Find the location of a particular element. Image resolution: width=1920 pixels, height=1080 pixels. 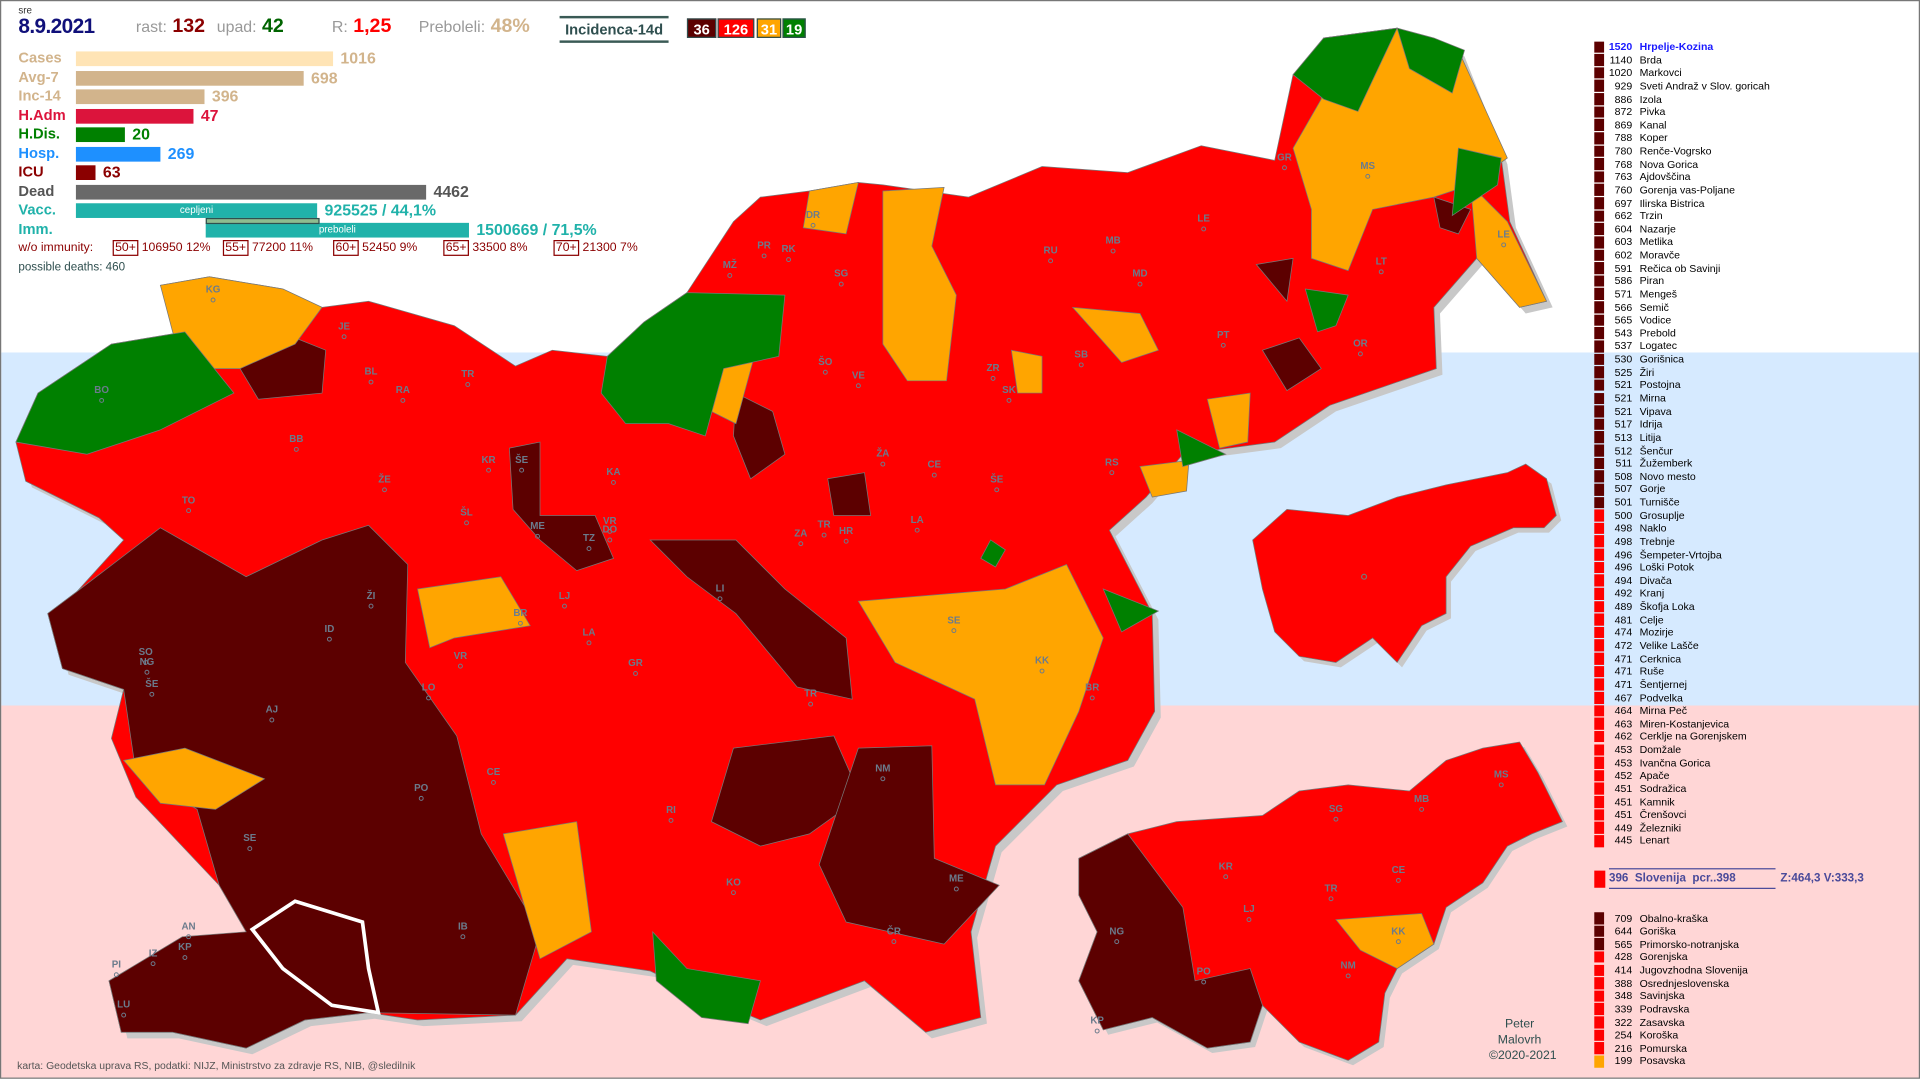

list-item: 644 Goriška is located at coordinates (1747, 931).